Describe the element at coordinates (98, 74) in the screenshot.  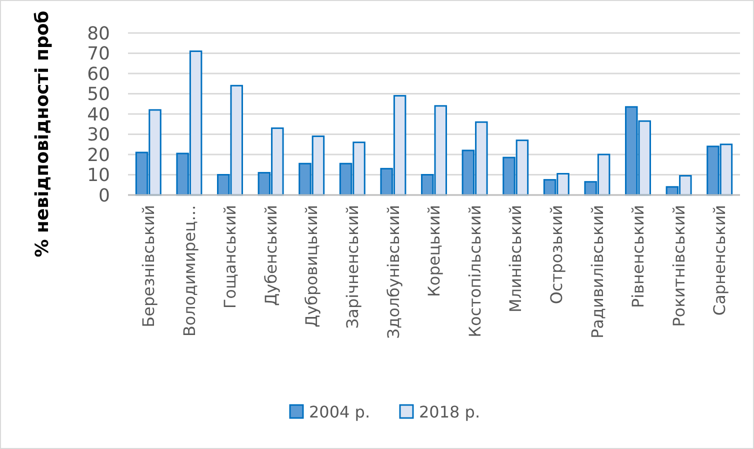
I see `y-tick-label: 60` at that location.